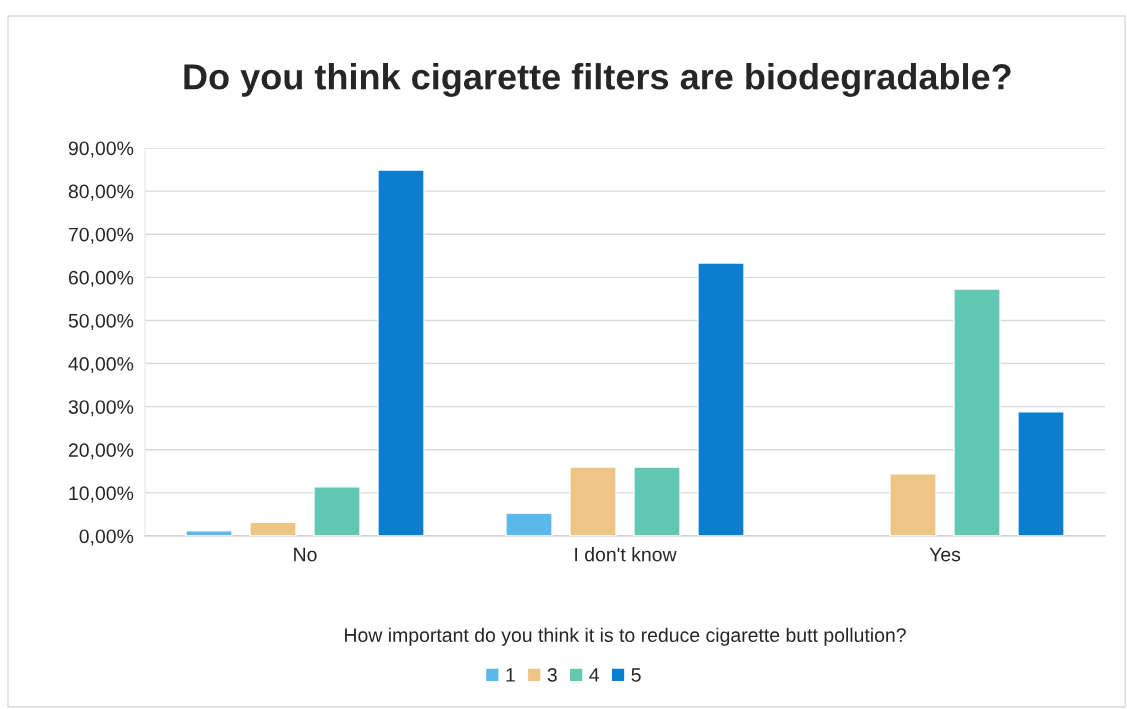 This screenshot has width=1127, height=709. Describe the element at coordinates (101, 408) in the screenshot. I see `y-tick-label: 30,00%` at that location.